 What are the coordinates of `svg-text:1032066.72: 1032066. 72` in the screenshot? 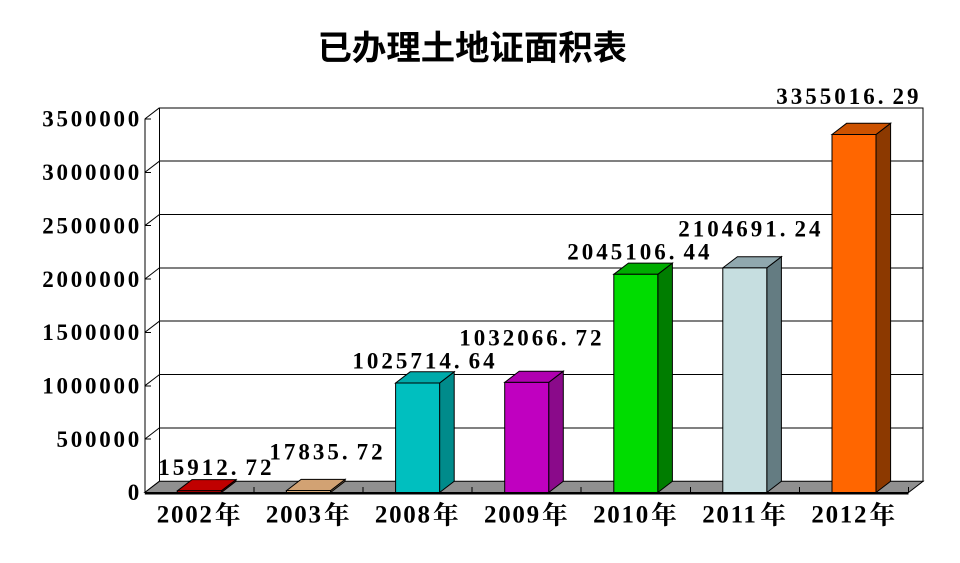 It's located at (531, 337).